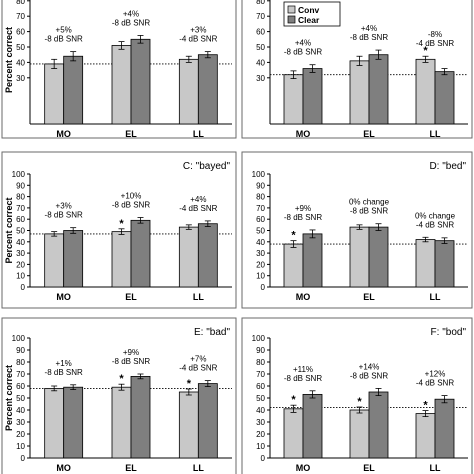  What do you see at coordinates (131, 352) in the screenshot?
I see `annotation-change: +9%` at bounding box center [131, 352].